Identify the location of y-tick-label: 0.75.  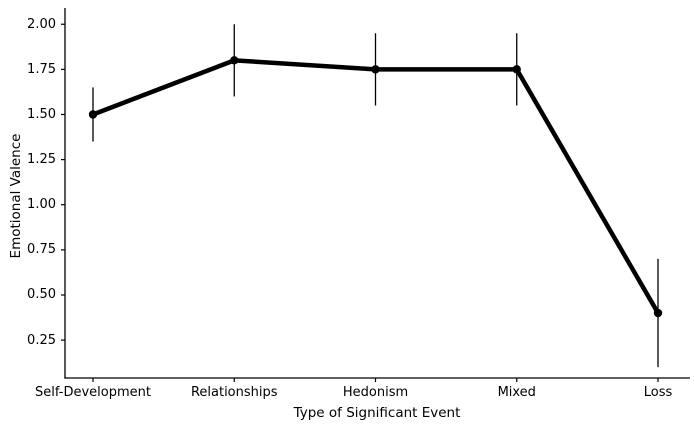
(41, 250).